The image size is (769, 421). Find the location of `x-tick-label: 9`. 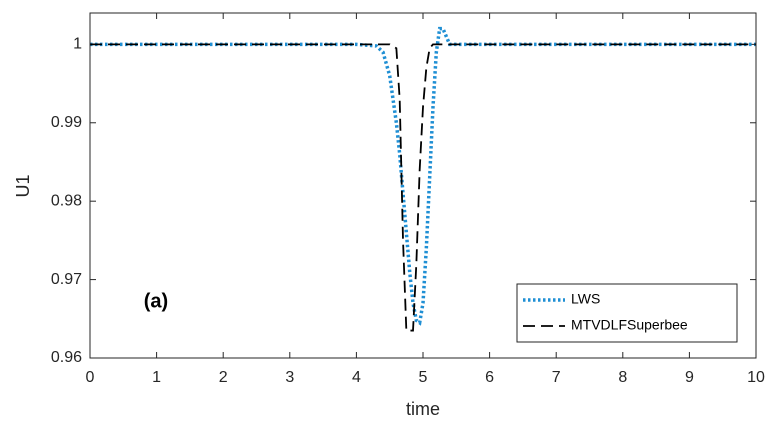

x-tick-label: 9 is located at coordinates (689, 377).